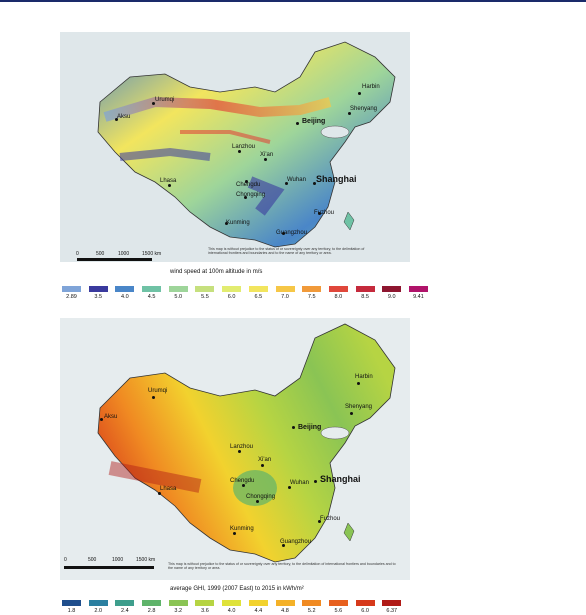 This screenshot has height=615, width=586. I want to click on legend-swatch: 5.6, so click(338, 607).